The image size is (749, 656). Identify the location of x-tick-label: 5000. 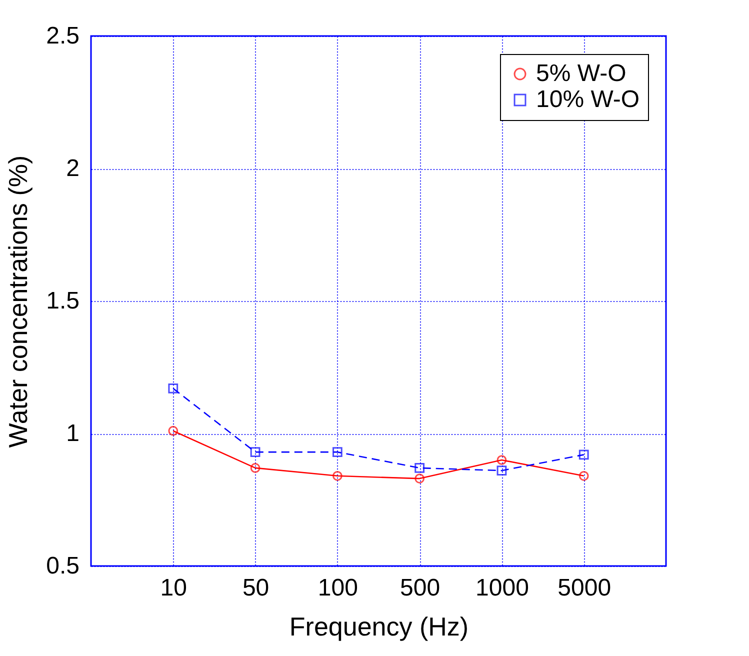
(585, 588).